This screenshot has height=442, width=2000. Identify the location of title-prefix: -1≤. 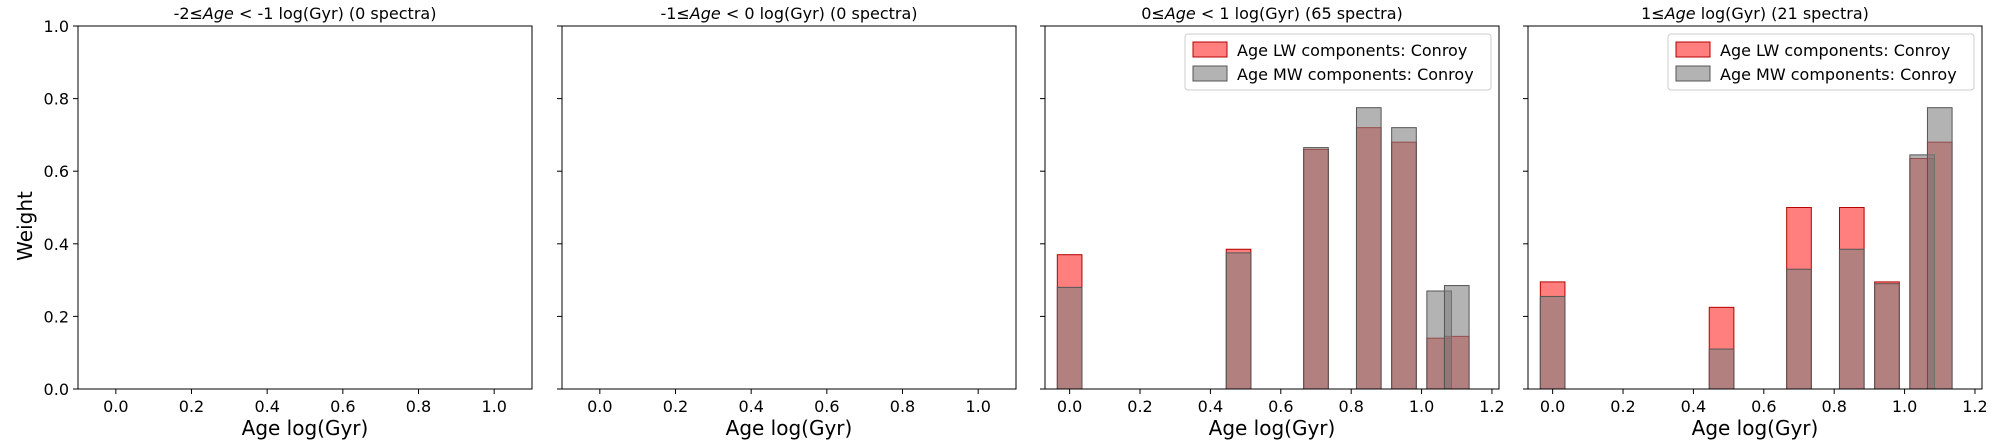
(674, 13).